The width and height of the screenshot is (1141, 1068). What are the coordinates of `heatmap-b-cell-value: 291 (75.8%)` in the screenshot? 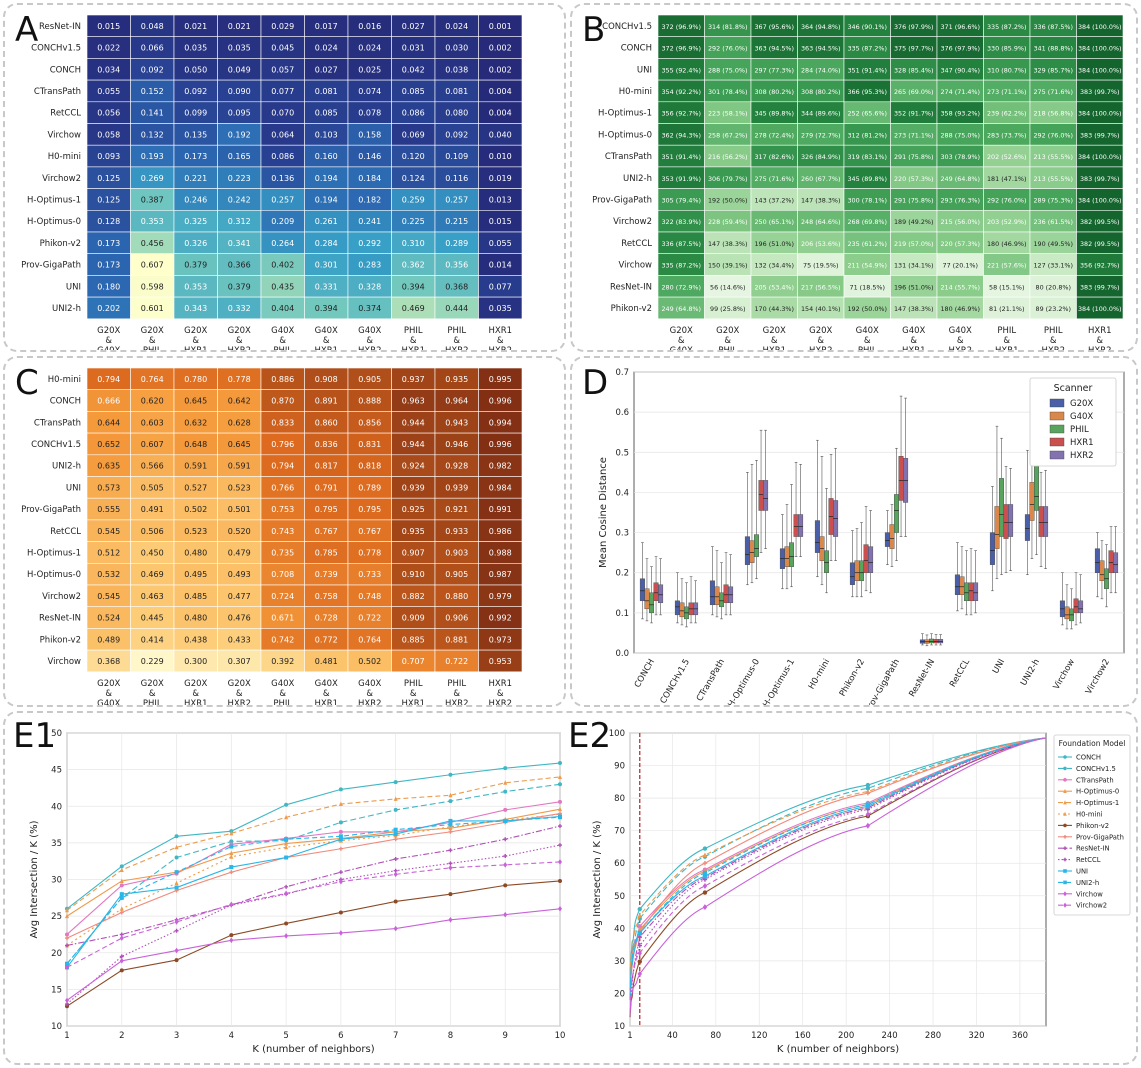 It's located at (914, 200).